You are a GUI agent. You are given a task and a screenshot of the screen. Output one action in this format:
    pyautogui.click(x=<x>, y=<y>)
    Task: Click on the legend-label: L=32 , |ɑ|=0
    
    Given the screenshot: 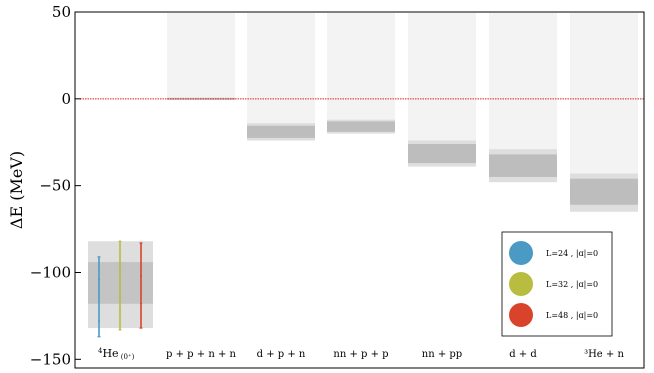 What is the action you would take?
    pyautogui.click(x=572, y=284)
    